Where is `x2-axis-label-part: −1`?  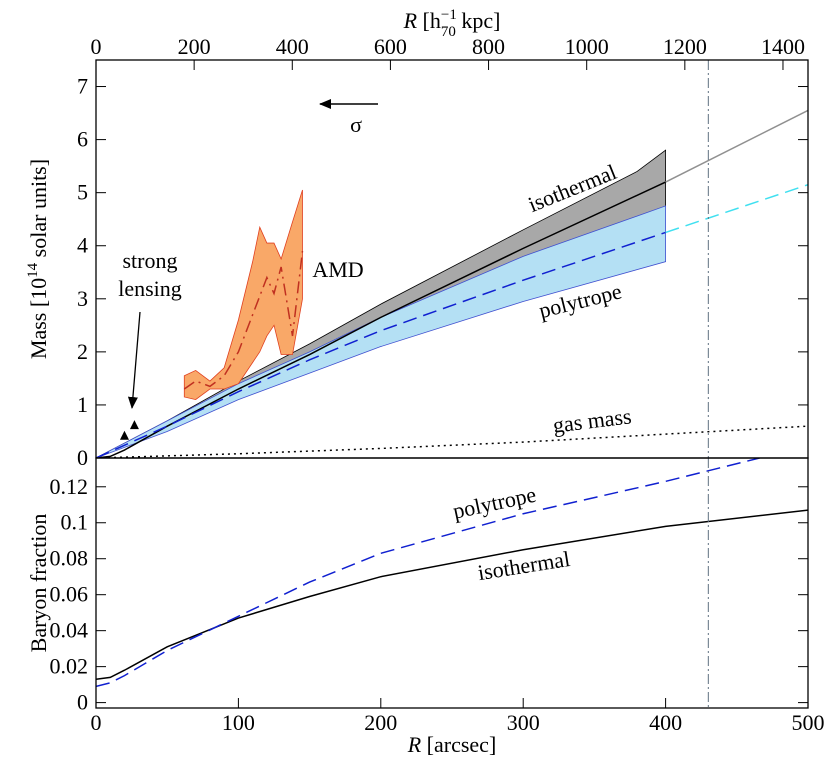 x2-axis-label-part: −1 is located at coordinates (449, 15).